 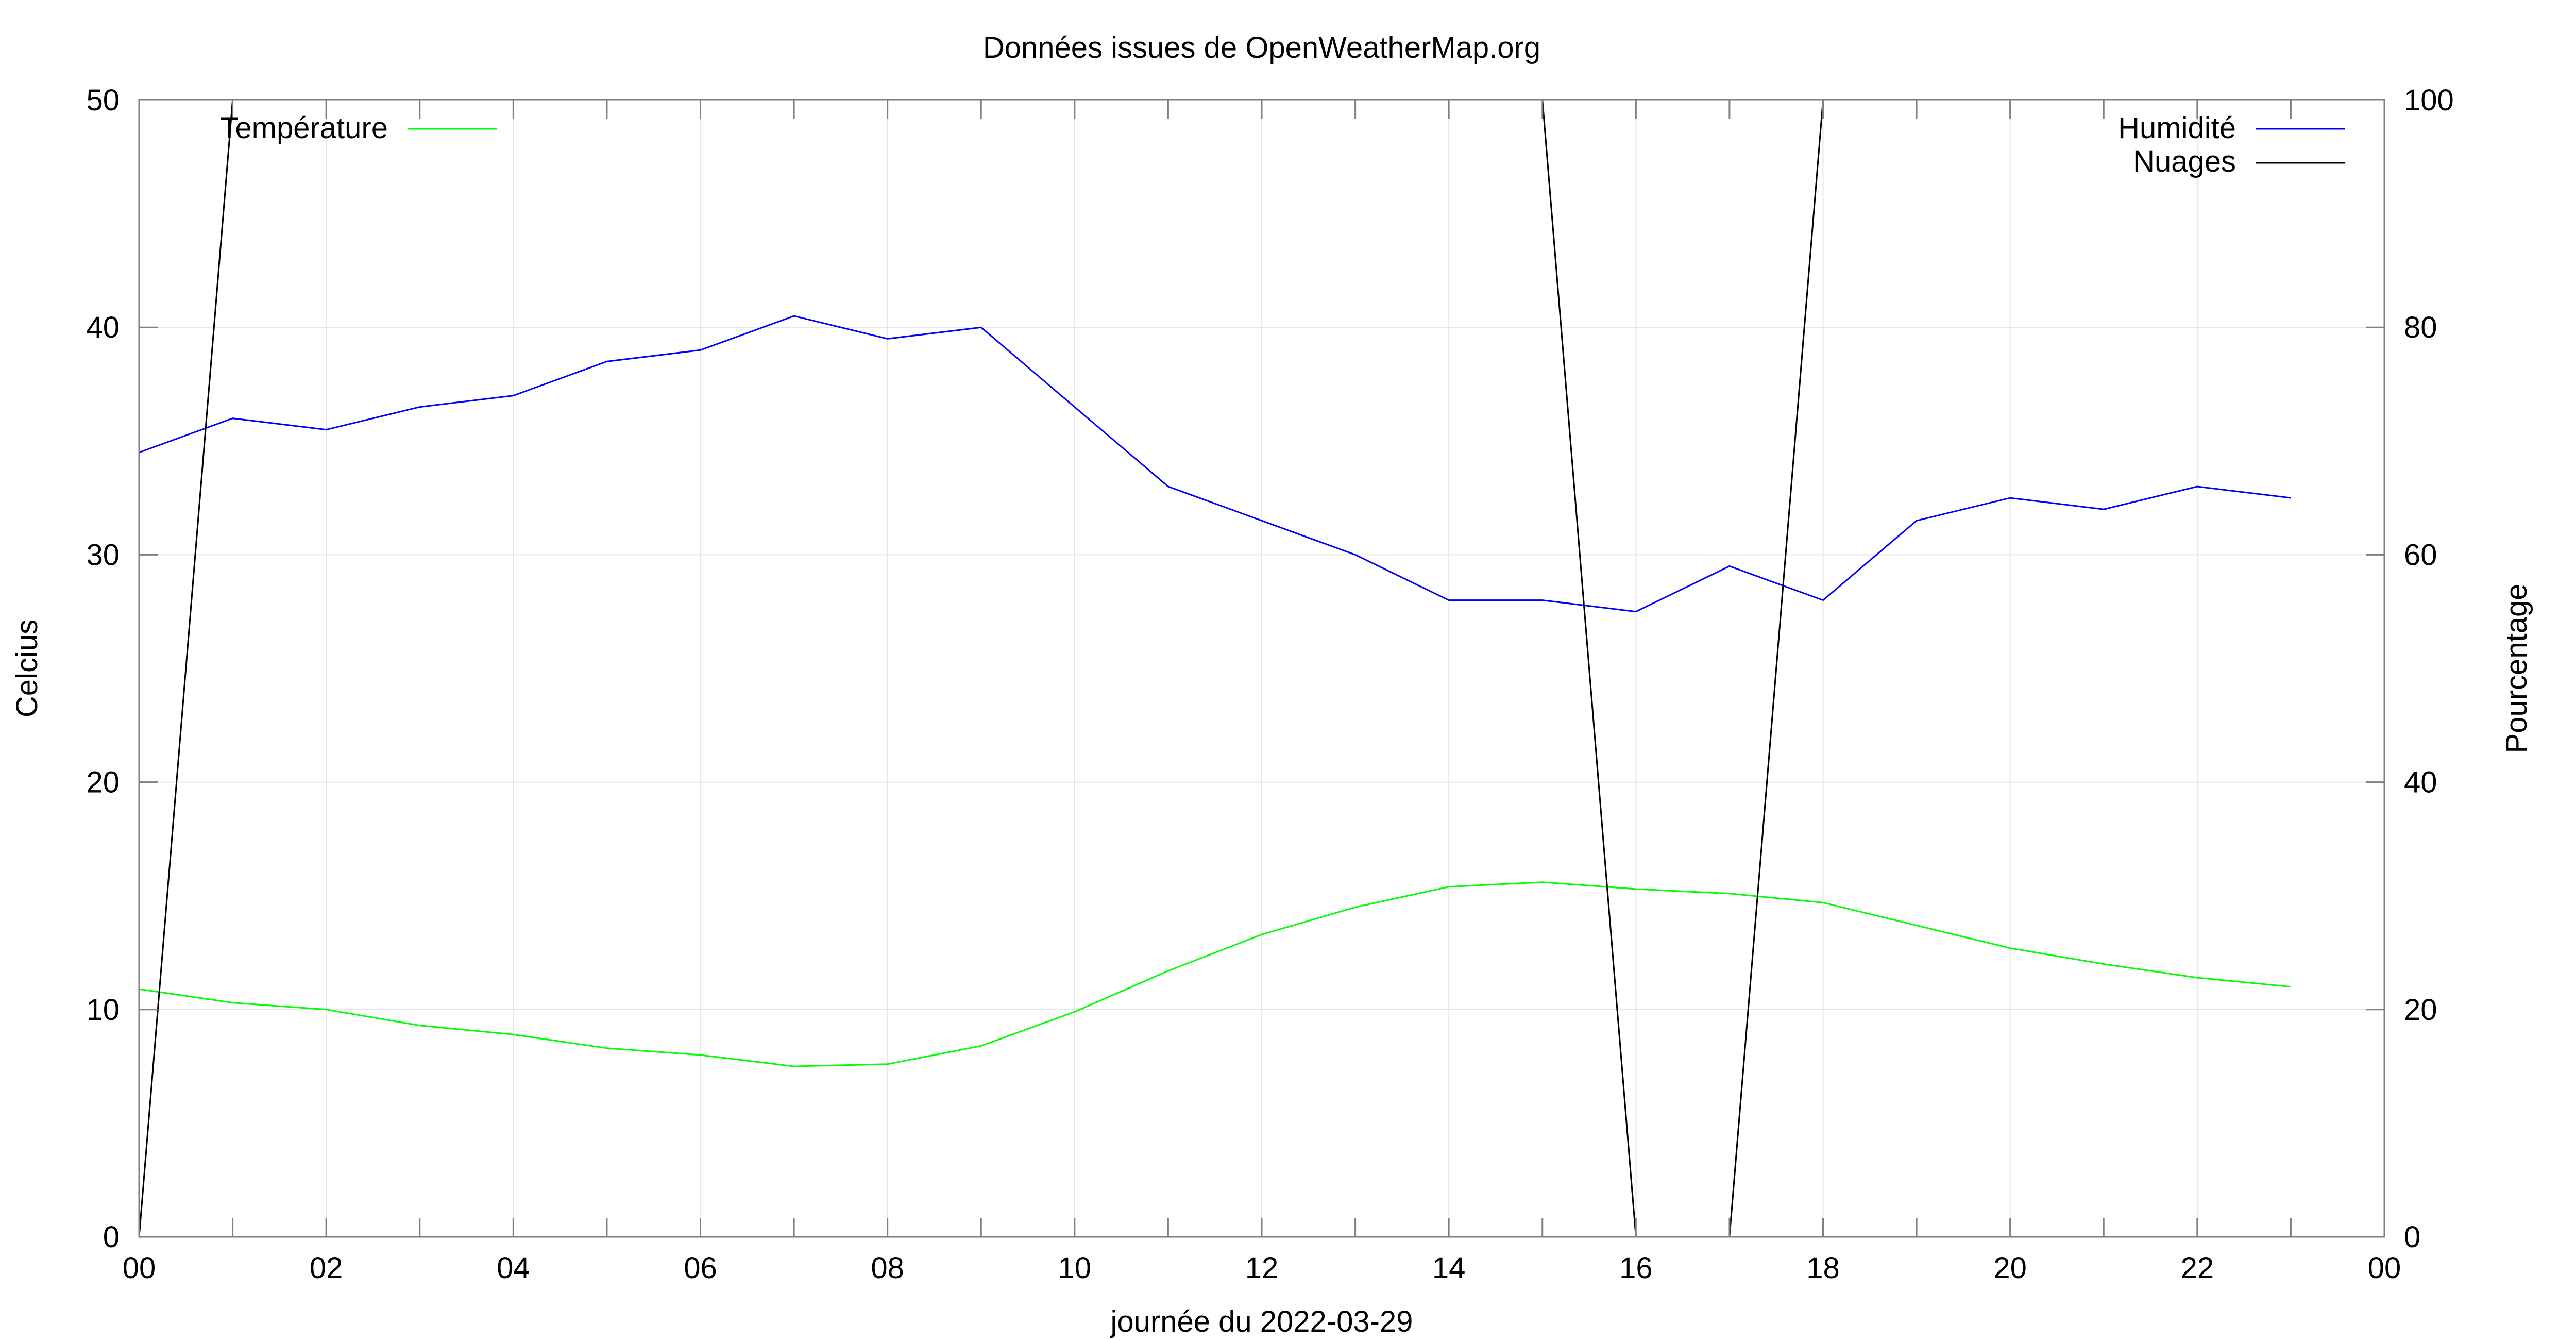 I want to click on y-left-axis-title: Celcius, so click(x=27, y=668).